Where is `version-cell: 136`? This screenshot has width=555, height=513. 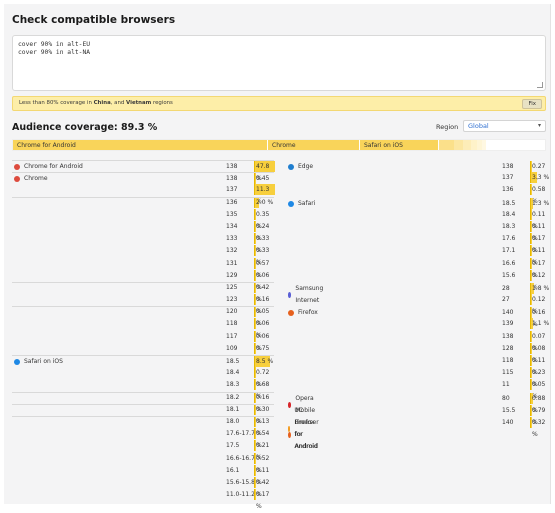 version-cell: 136 is located at coordinates (507, 190).